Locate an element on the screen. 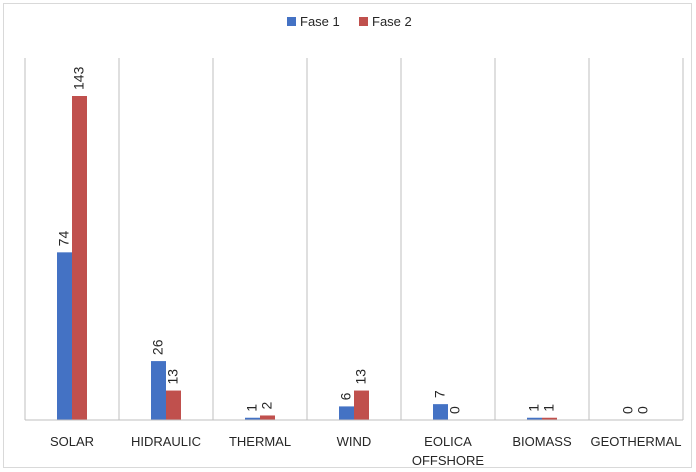 The width and height of the screenshot is (696, 472). x-tick-label: WIND is located at coordinates (354, 441).